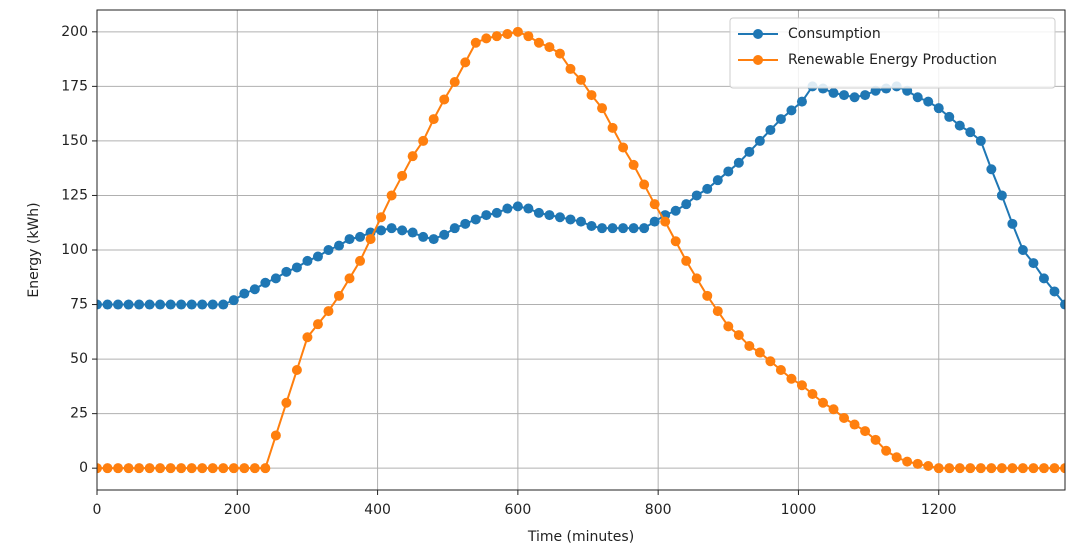 This screenshot has height=552, width=1077. Describe the element at coordinates (658, 510) in the screenshot. I see `x-tick-label: 800` at that location.